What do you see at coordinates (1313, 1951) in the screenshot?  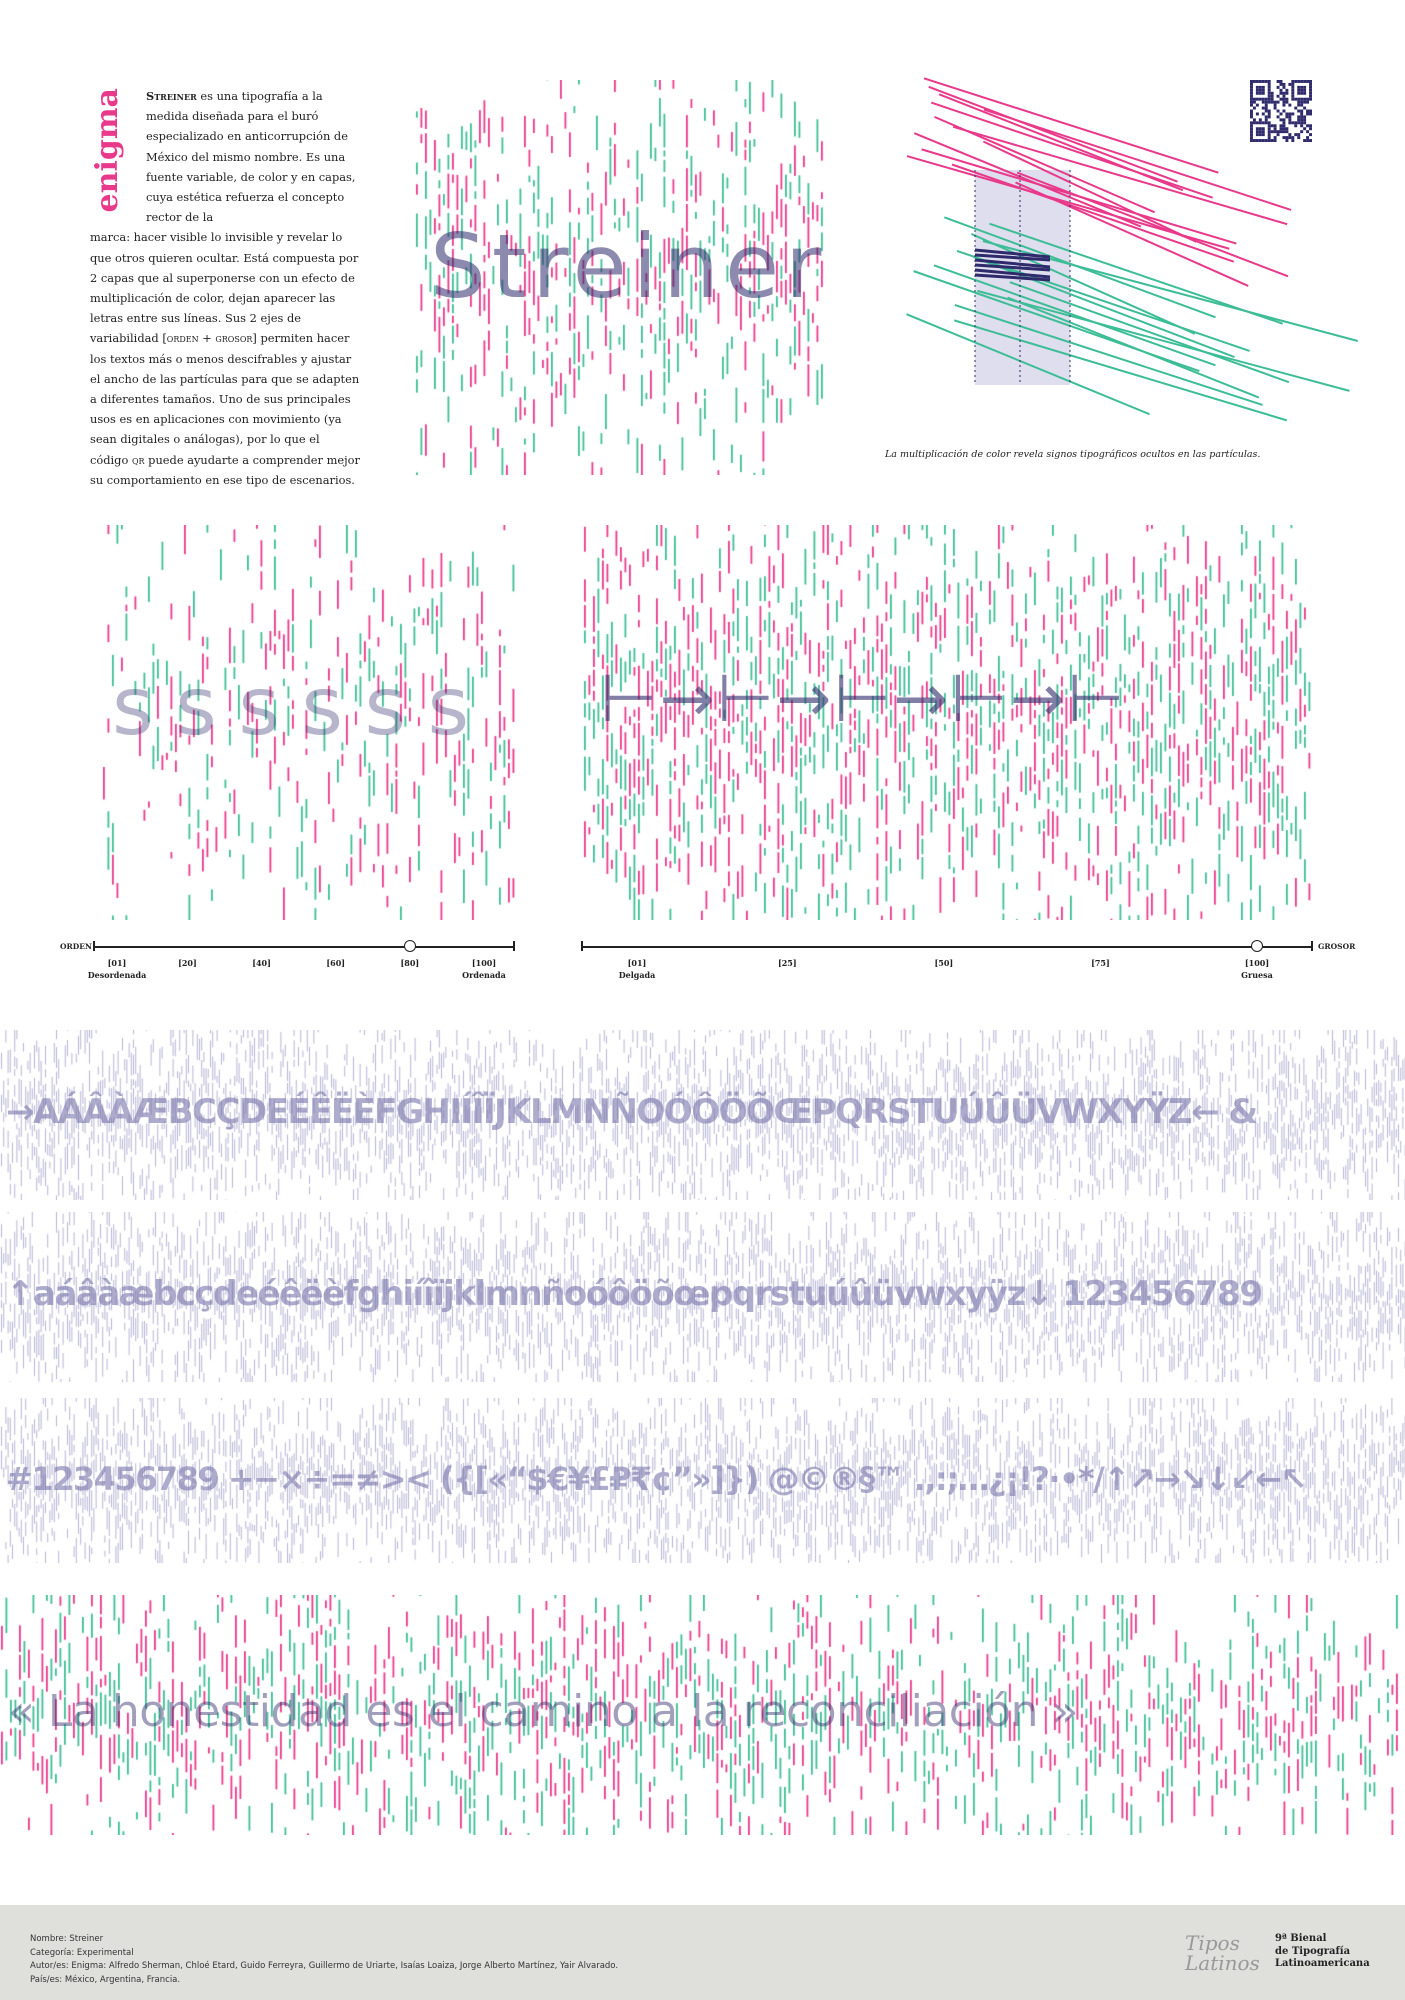 I see `logo-line-2: de Tipografía` at bounding box center [1313, 1951].